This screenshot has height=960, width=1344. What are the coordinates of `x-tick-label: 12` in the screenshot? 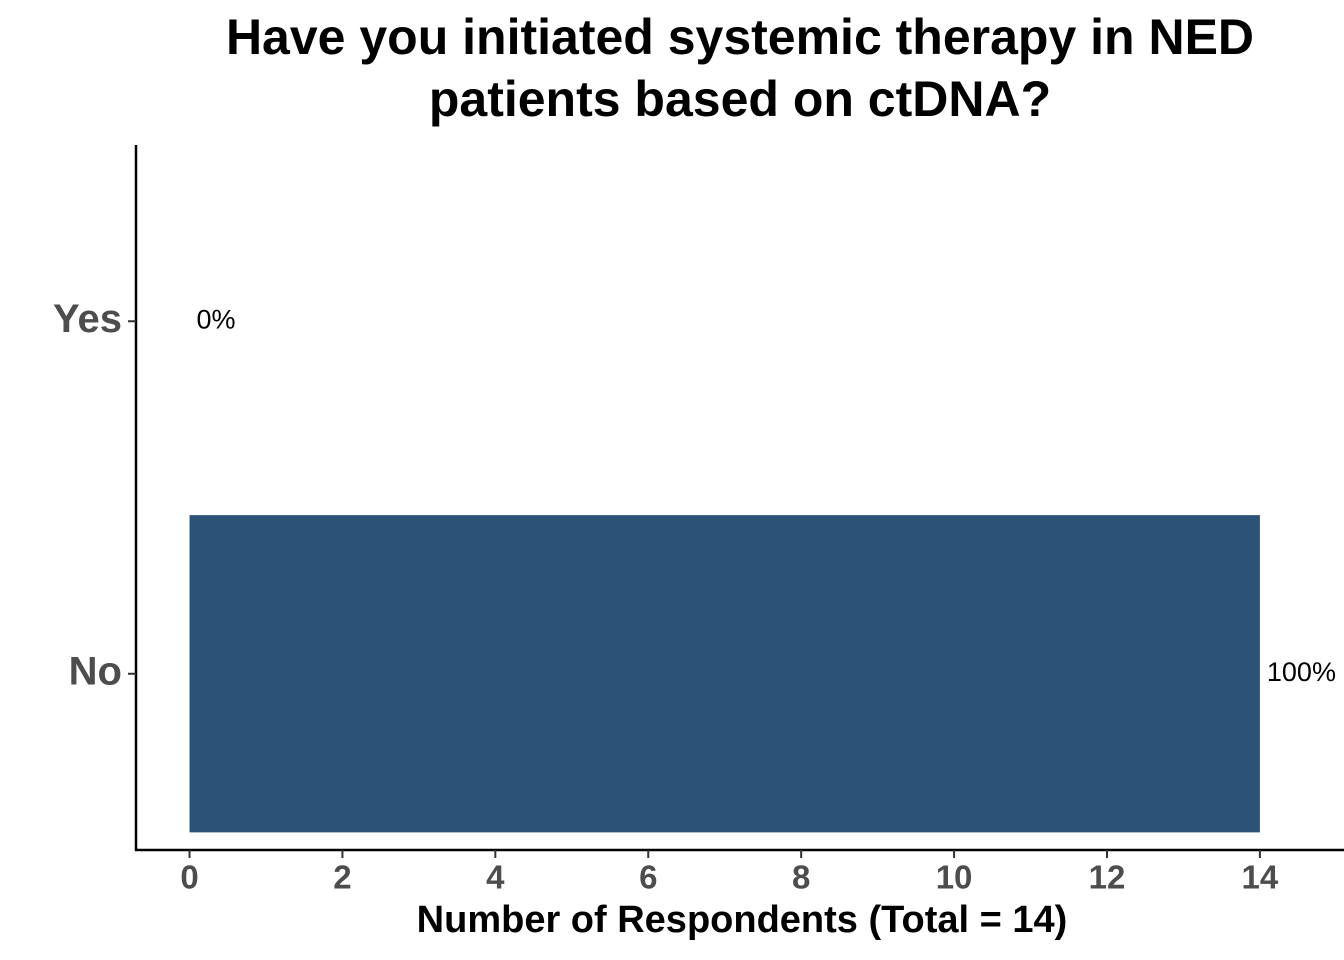 It's located at (1107, 877).